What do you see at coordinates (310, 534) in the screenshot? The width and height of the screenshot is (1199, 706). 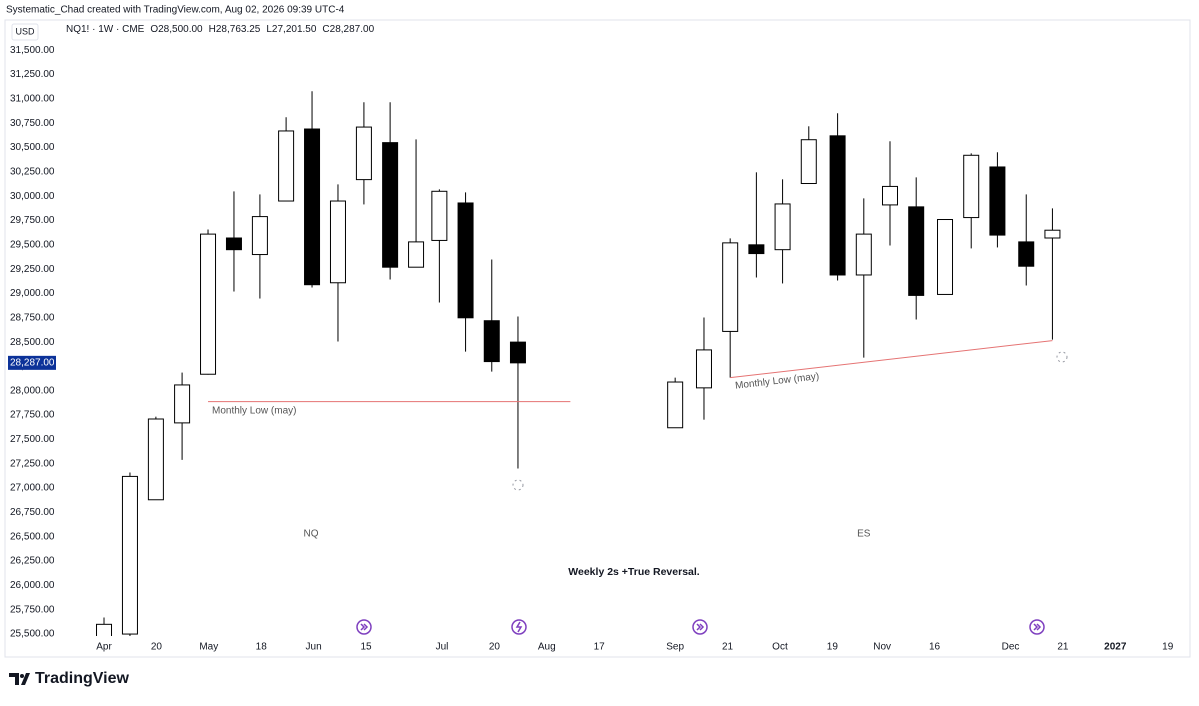 I see `series-name: NQ` at bounding box center [310, 534].